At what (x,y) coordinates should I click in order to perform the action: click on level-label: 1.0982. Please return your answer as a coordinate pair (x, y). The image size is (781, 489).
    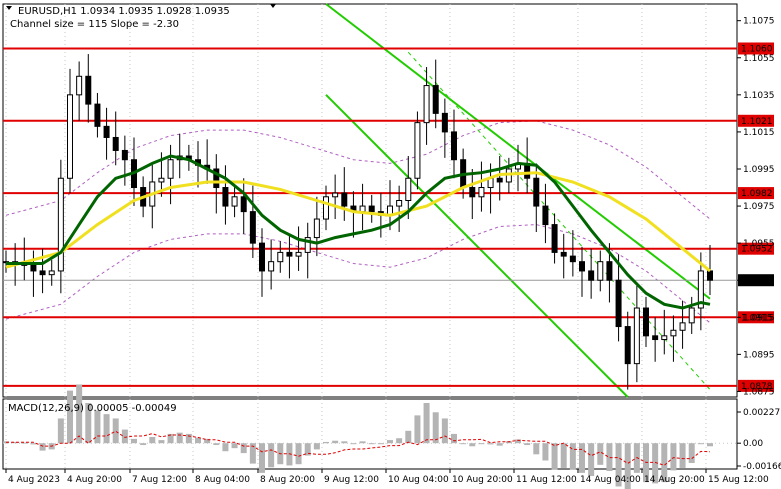
    Looking at the image, I should click on (757, 194).